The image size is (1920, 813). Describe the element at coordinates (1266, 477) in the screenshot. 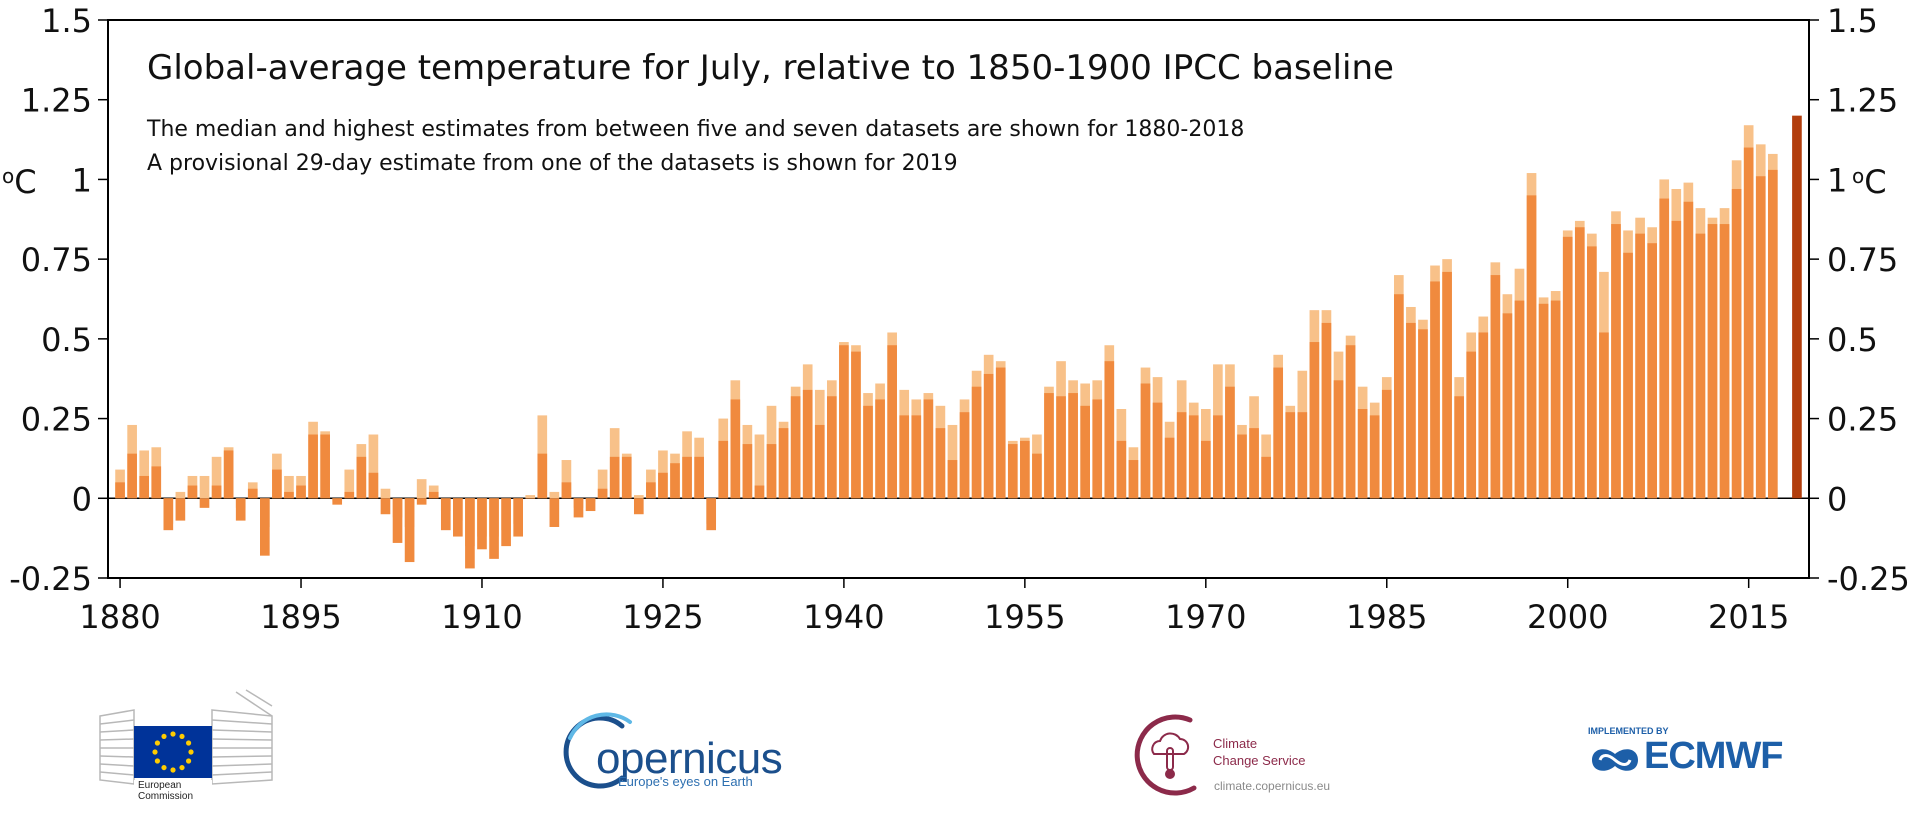

I see `bar-median-1975` at that location.